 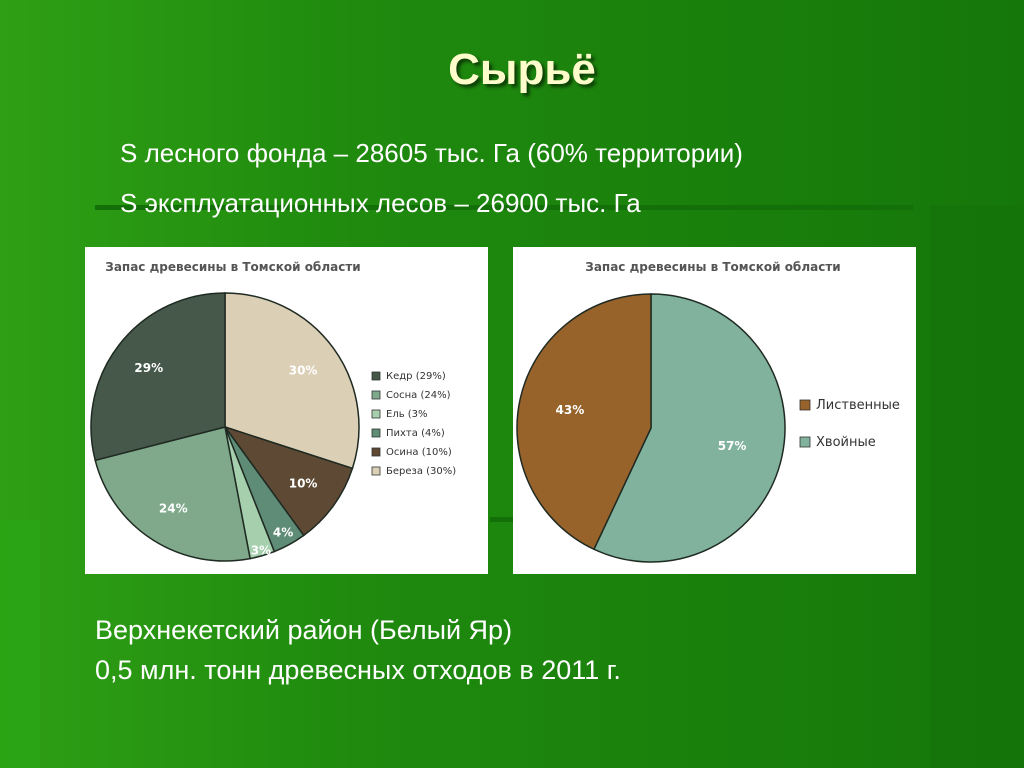 I want to click on slice-label: 29%, so click(x=148, y=368).